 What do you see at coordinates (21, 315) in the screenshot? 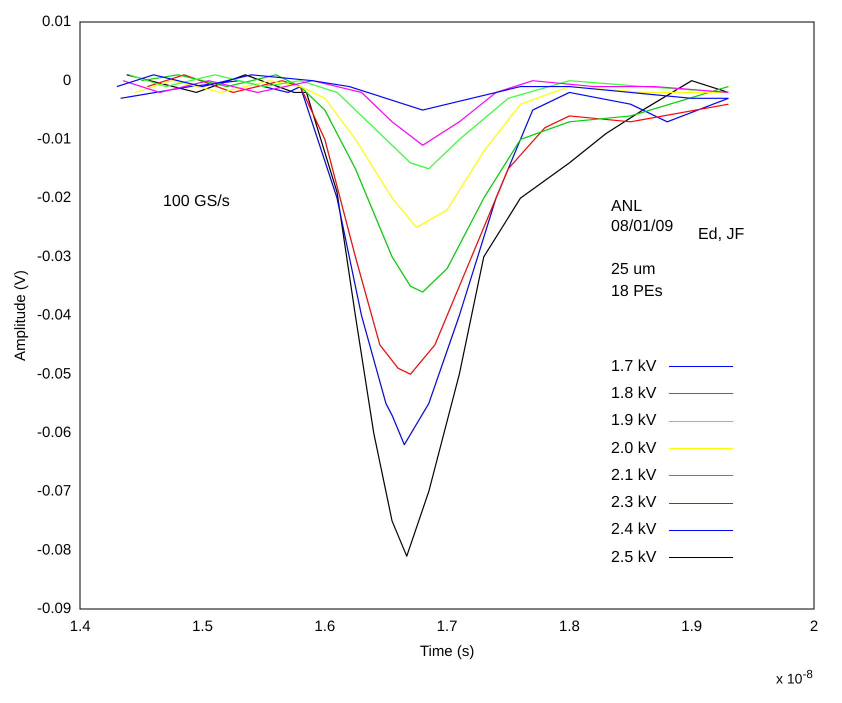
I see `y-axis-title: Amplitude (V)` at bounding box center [21, 315].